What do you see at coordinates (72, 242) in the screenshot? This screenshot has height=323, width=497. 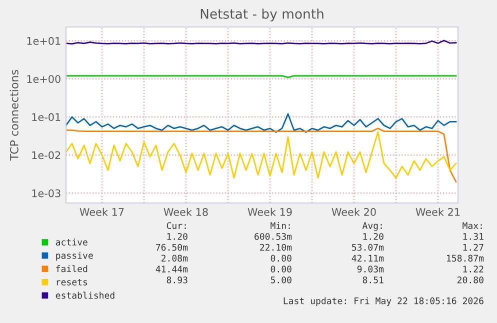 I see `legend-label: active` at bounding box center [72, 242].